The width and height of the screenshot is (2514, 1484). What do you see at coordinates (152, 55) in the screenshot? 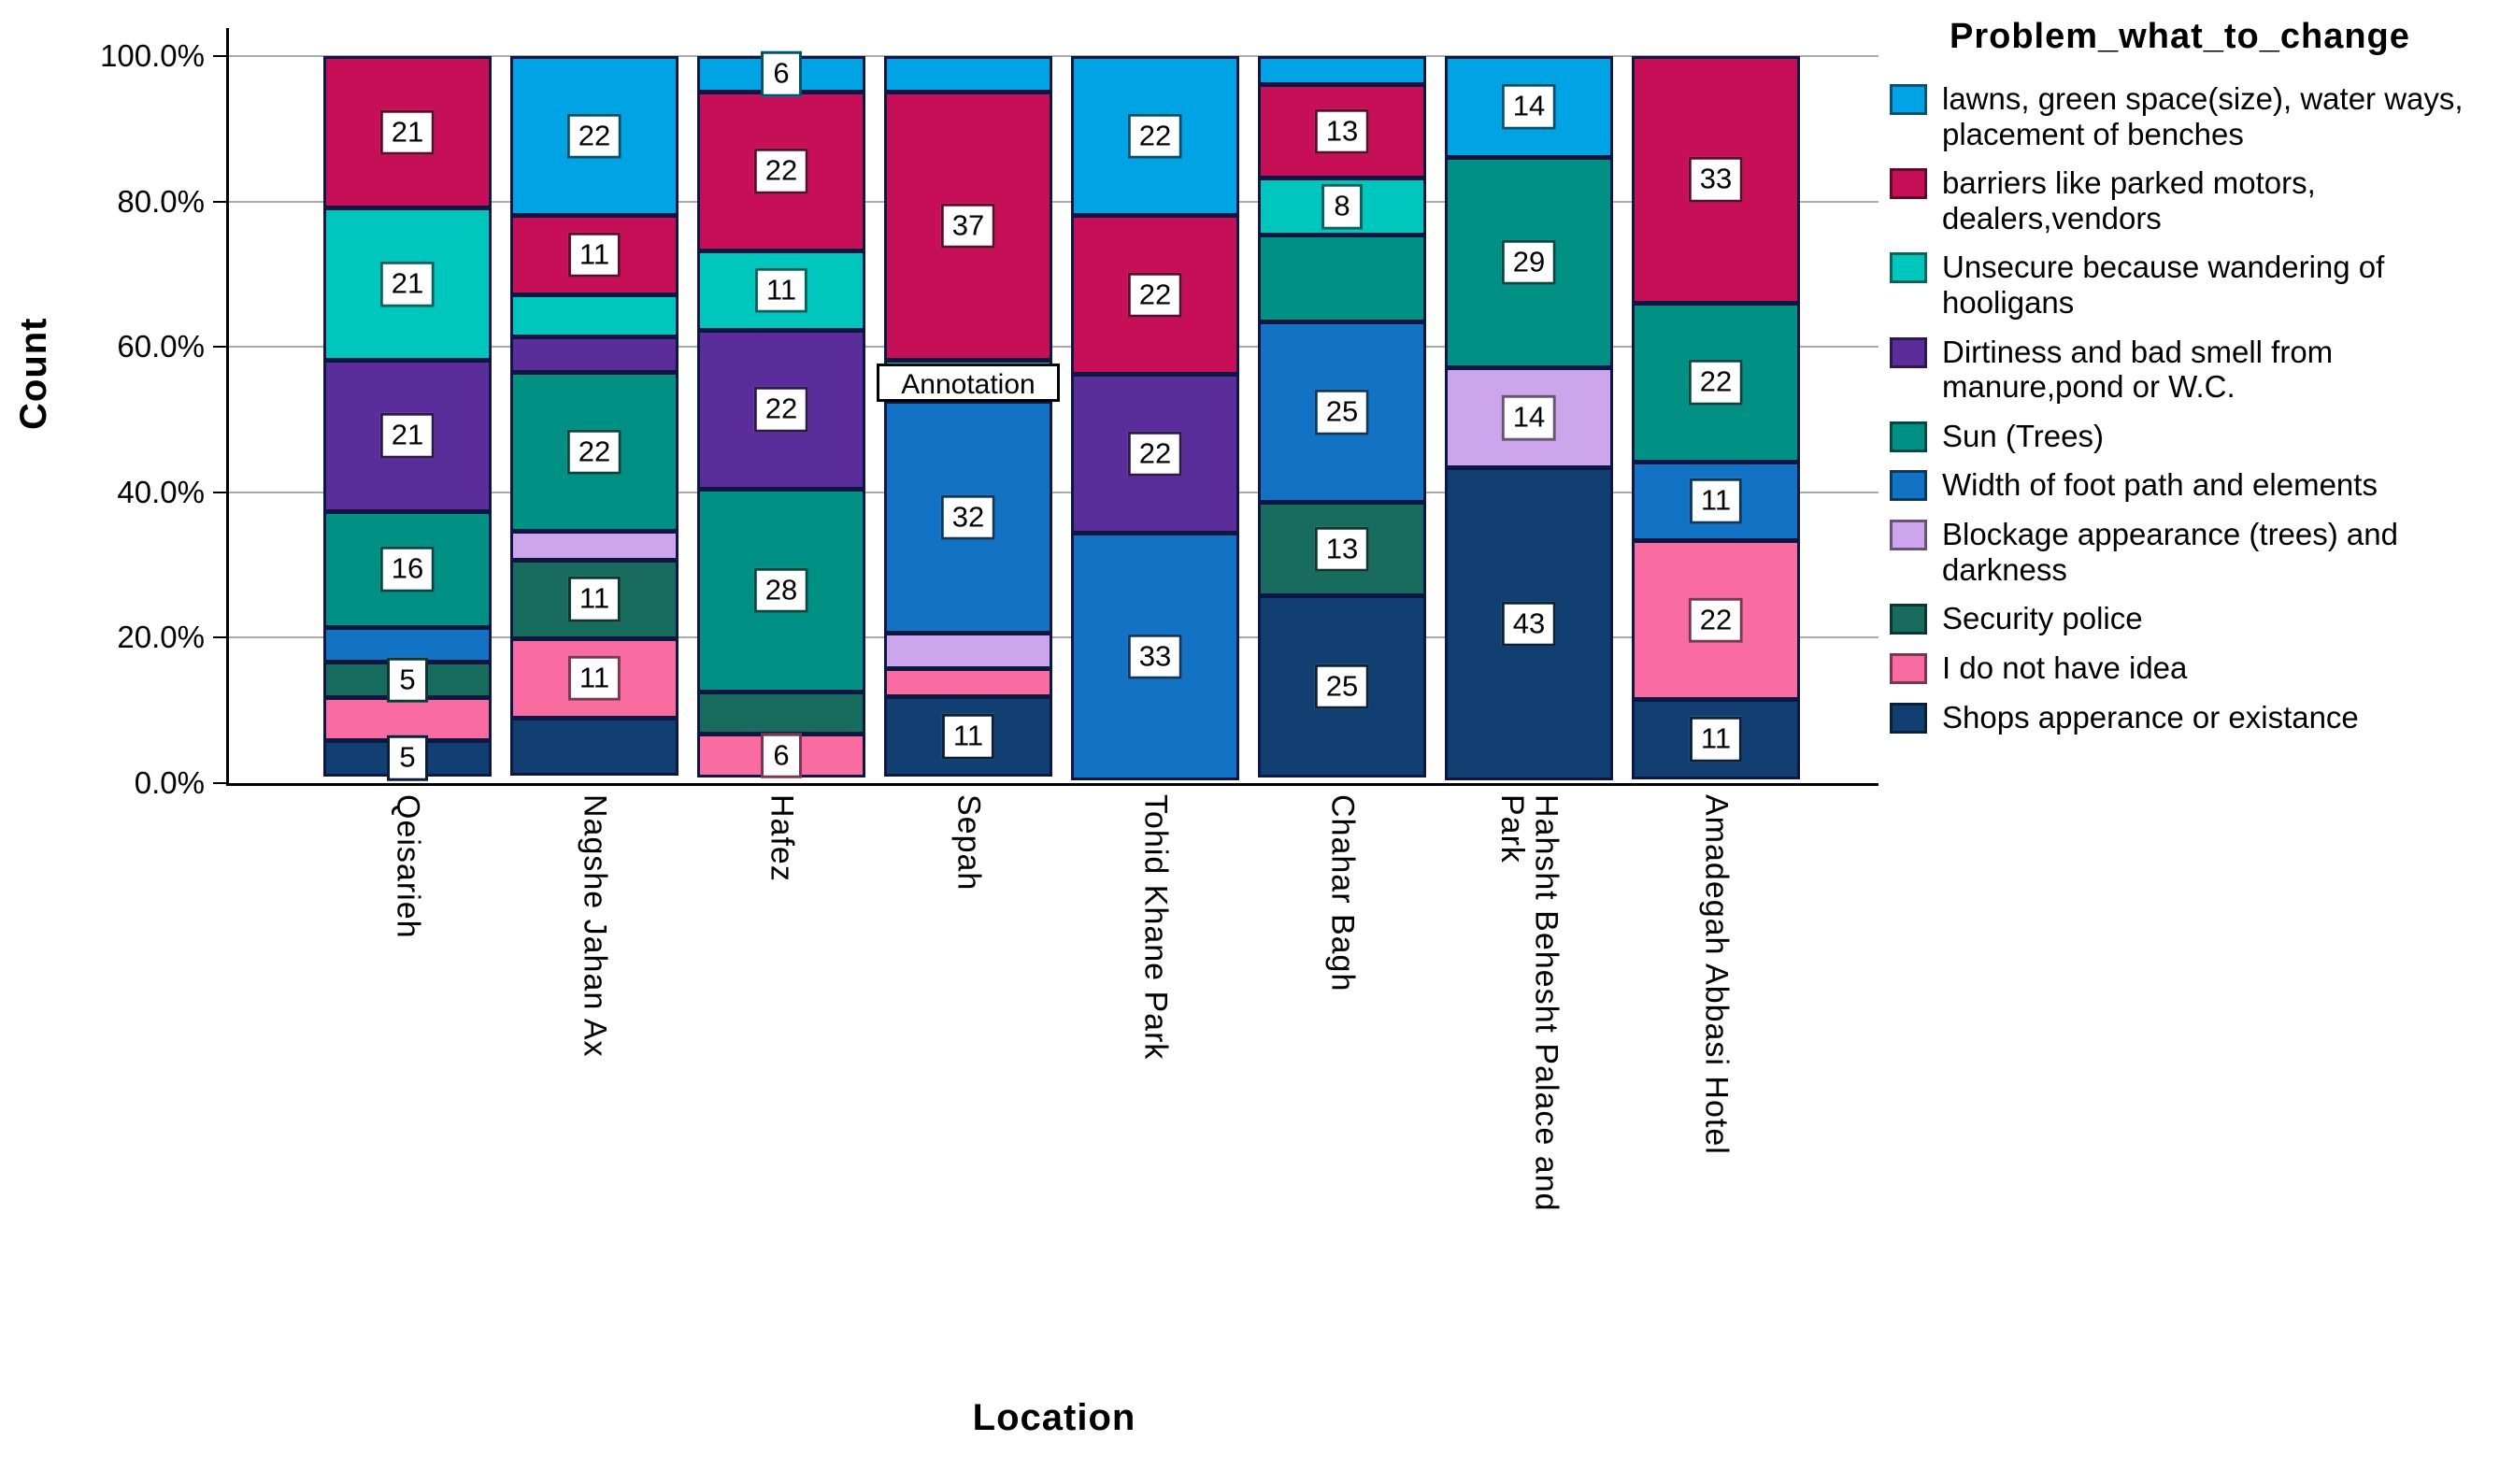
I see `y-tick-label: 100.0%` at bounding box center [152, 55].